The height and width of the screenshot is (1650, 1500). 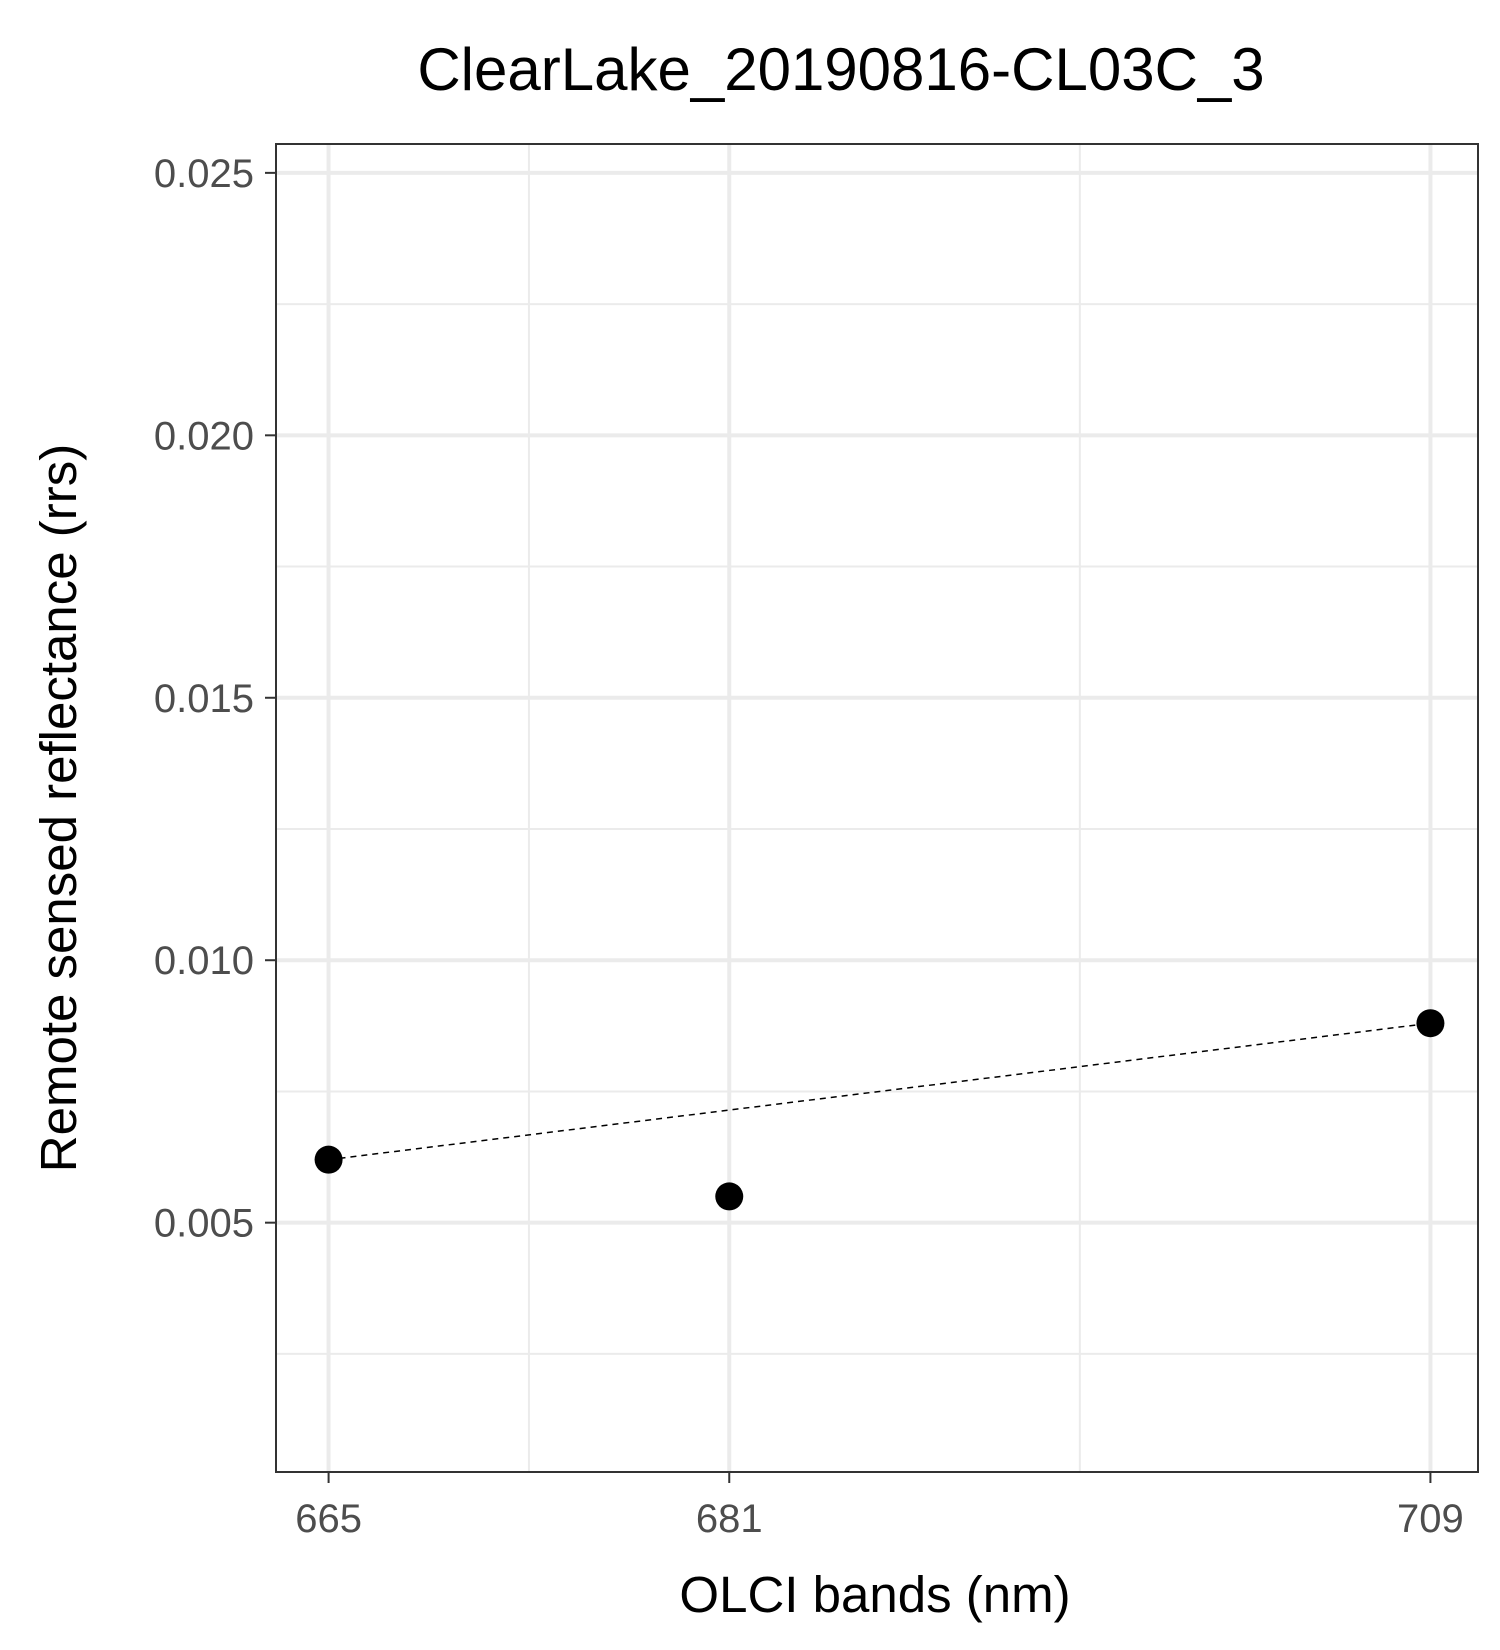 What do you see at coordinates (840, 69) in the screenshot?
I see `chart-title: ClearLake_20190816-CL03C_3` at bounding box center [840, 69].